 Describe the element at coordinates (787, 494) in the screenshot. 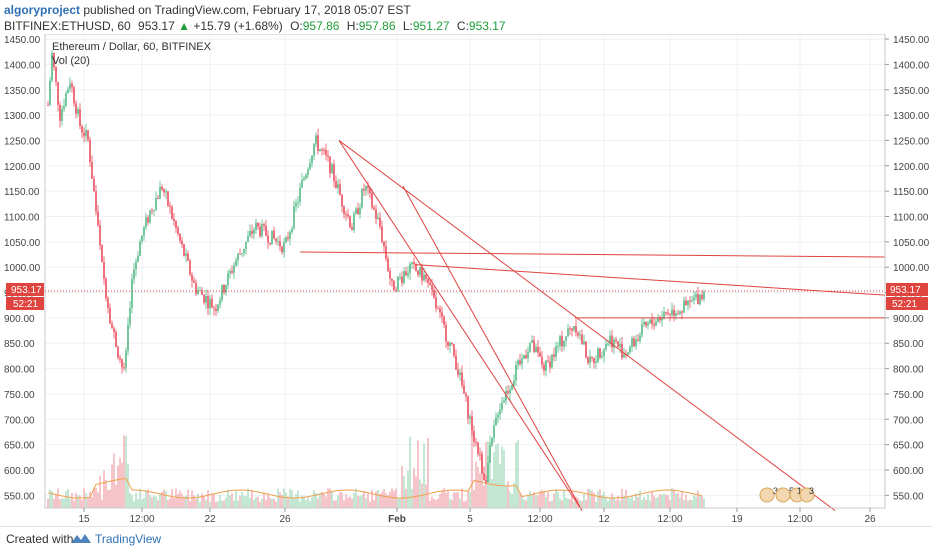

I see `economic-events: 3 5 1 3` at that location.